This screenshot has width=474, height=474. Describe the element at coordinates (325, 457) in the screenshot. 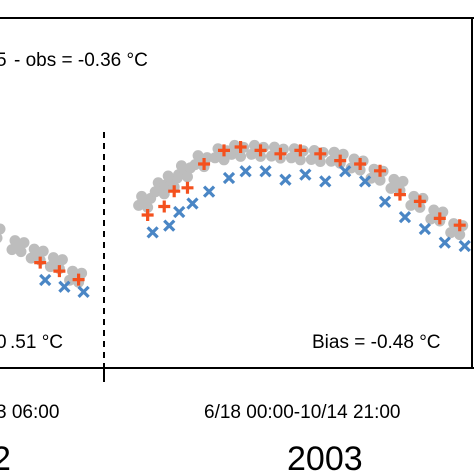

I see `right-year-label: 2003` at that location.